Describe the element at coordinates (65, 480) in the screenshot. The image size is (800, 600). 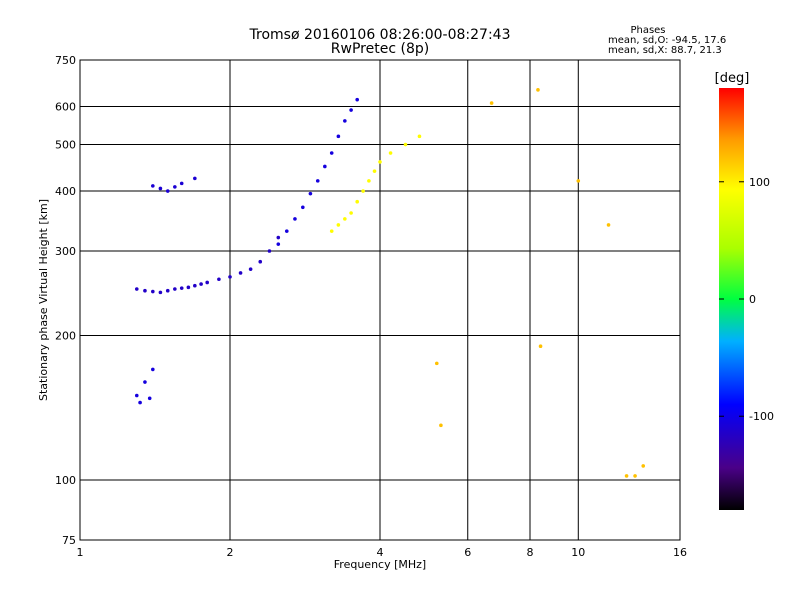
I see `y-tick-label: 100` at that location.